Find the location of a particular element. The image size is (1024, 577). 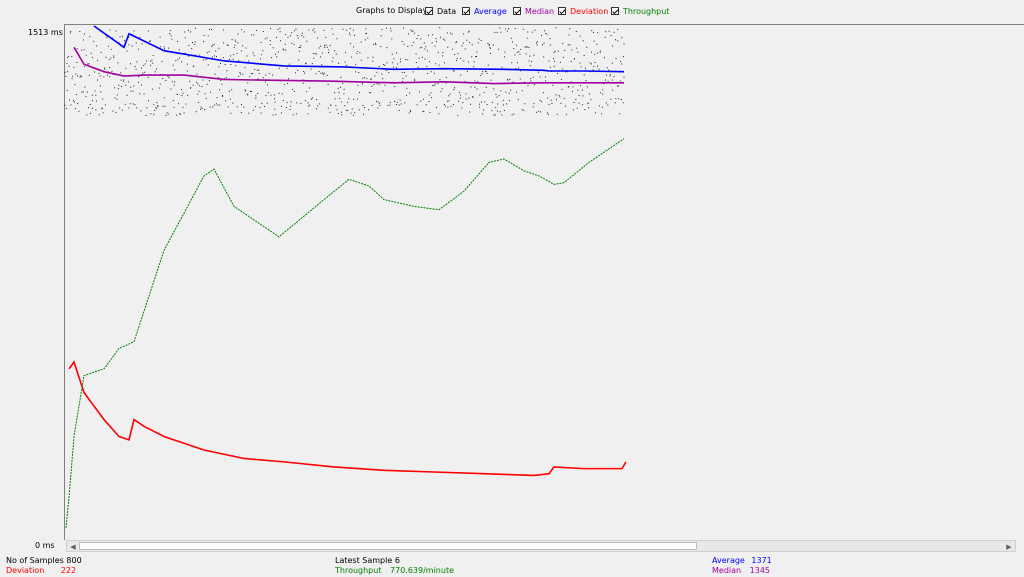

legend-median-toggle: Median is located at coordinates (533, 11).